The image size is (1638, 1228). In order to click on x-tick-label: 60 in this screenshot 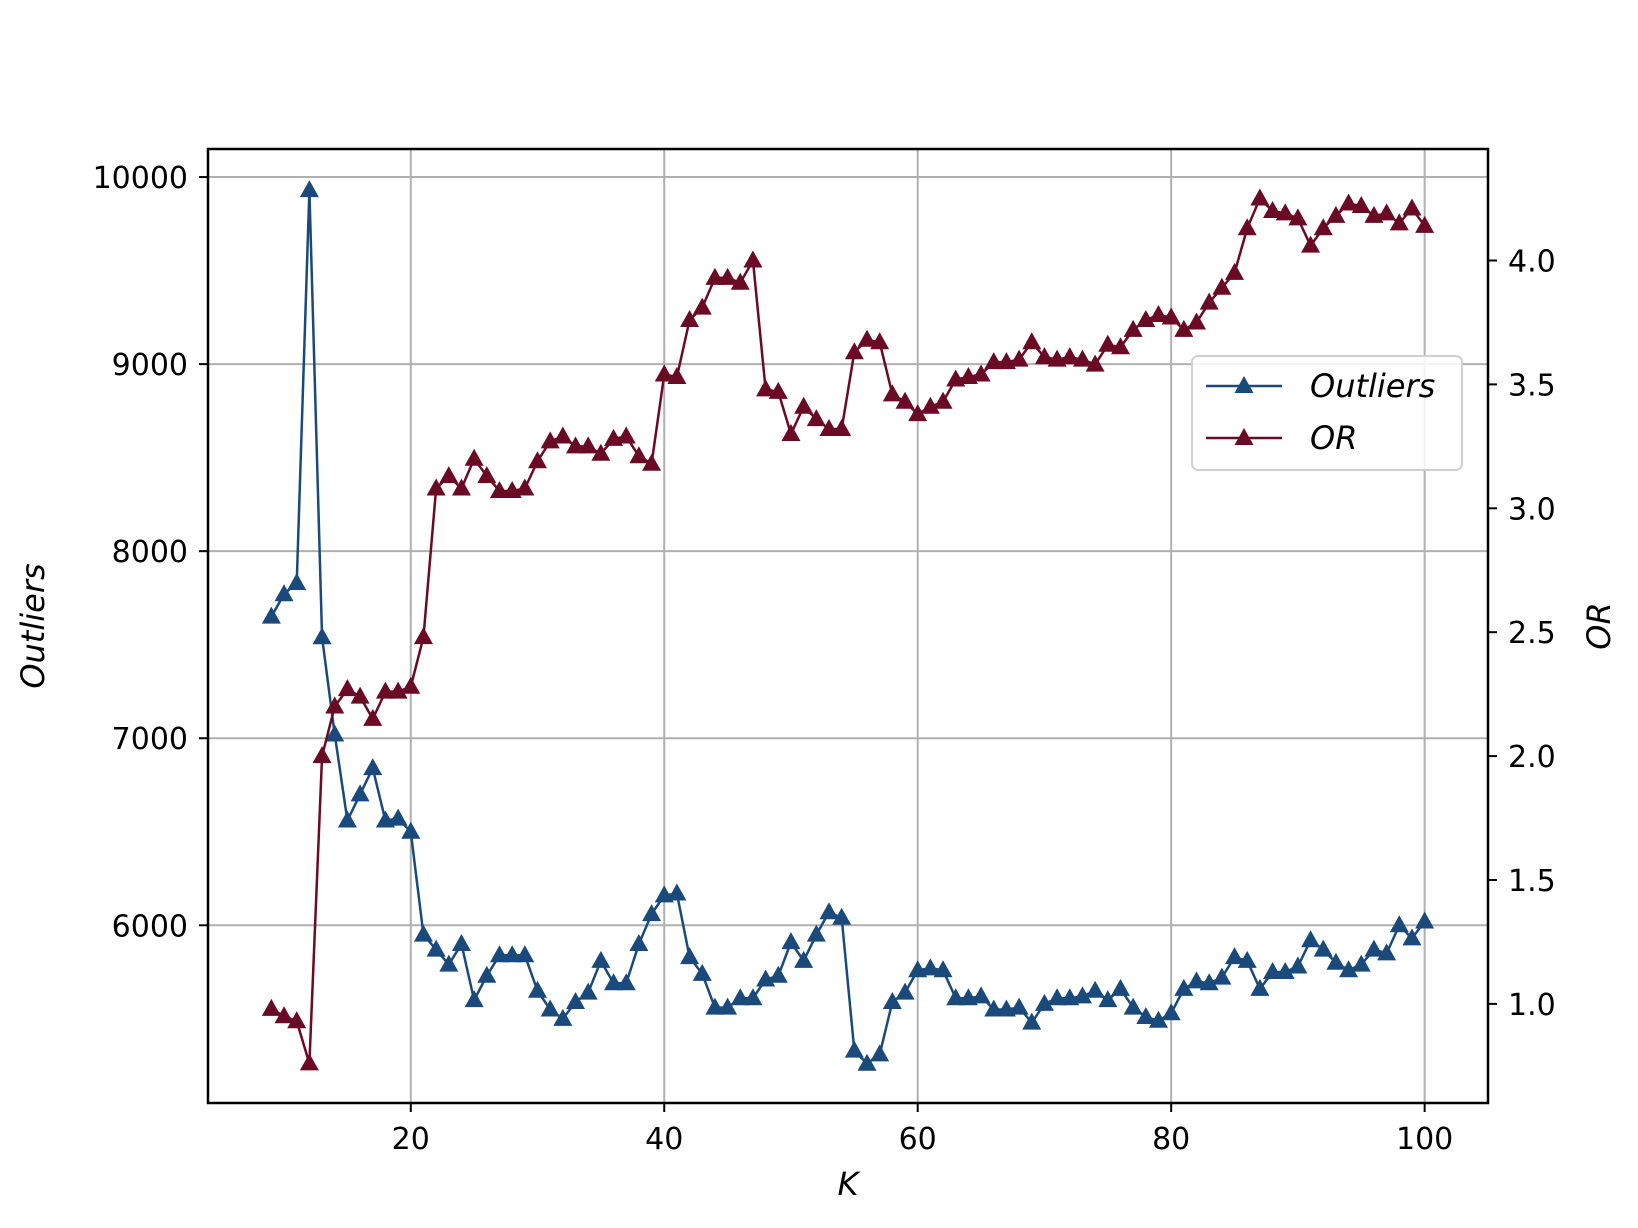, I will do `click(918, 1139)`.